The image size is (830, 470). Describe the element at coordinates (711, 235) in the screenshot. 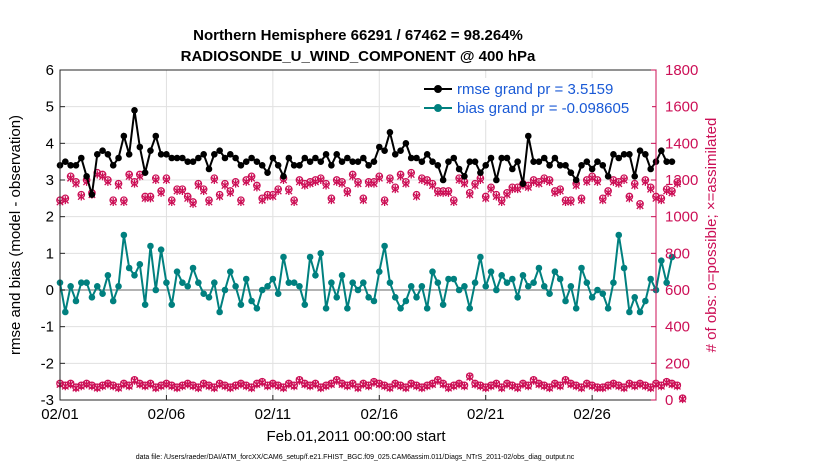

I see `y-axis-label-right: # of obs: o=possible; ×=assimilated` at that location.